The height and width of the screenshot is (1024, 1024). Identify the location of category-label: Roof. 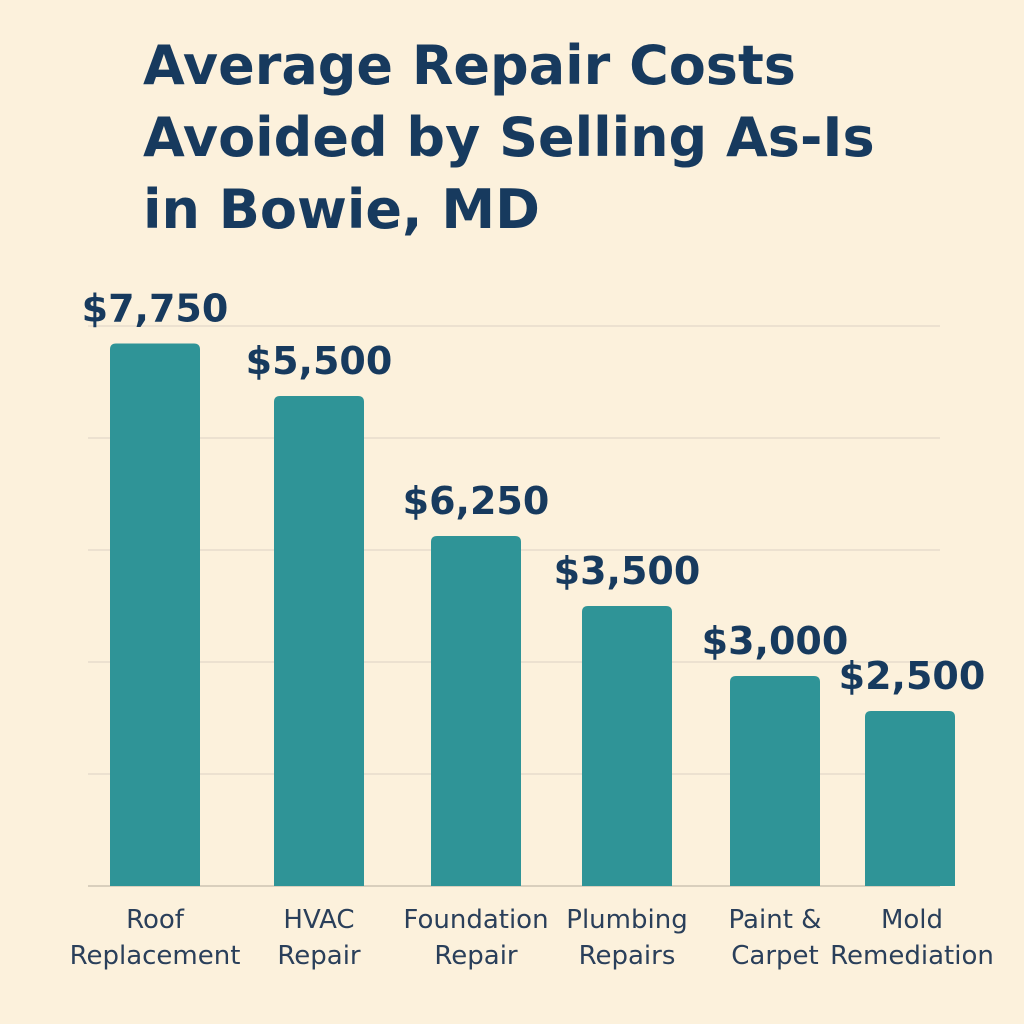
(155, 920).